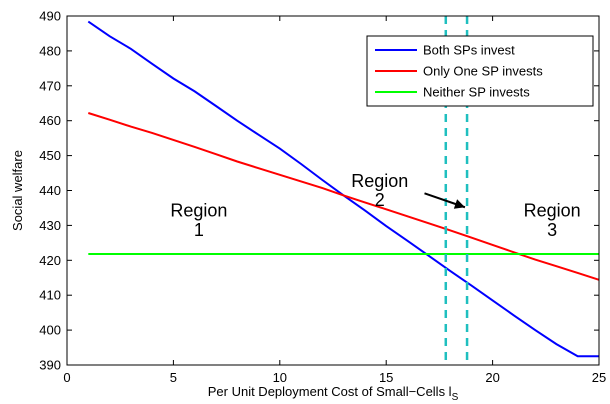  What do you see at coordinates (50, 190) in the screenshot?
I see `y-tick-label: 440` at bounding box center [50, 190].